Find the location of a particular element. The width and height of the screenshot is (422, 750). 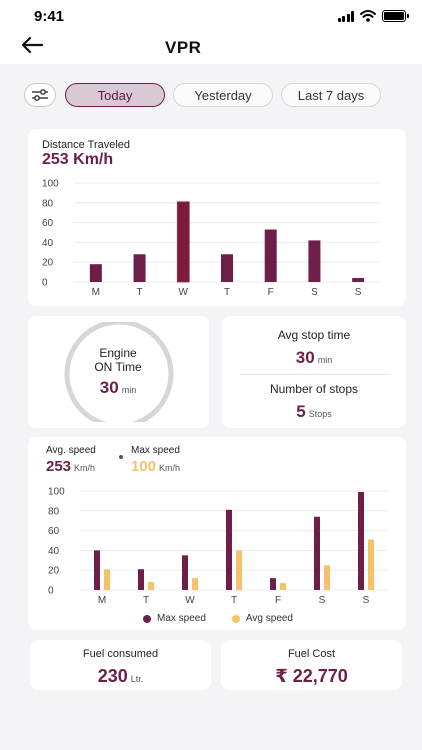

avg-stop-time: Avg stop time 30 min is located at coordinates (314, 348).